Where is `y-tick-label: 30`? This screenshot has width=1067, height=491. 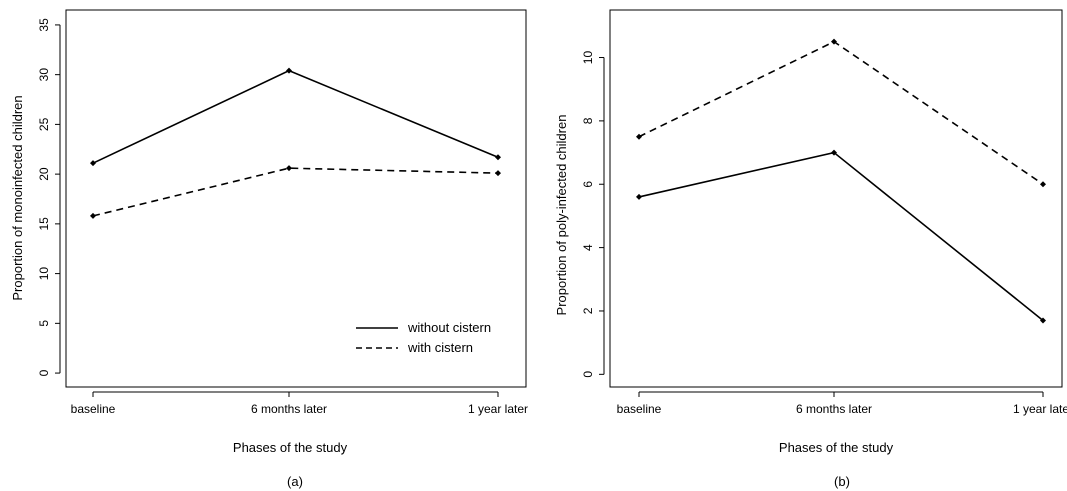
y-tick-label: 30 is located at coordinates (44, 75).